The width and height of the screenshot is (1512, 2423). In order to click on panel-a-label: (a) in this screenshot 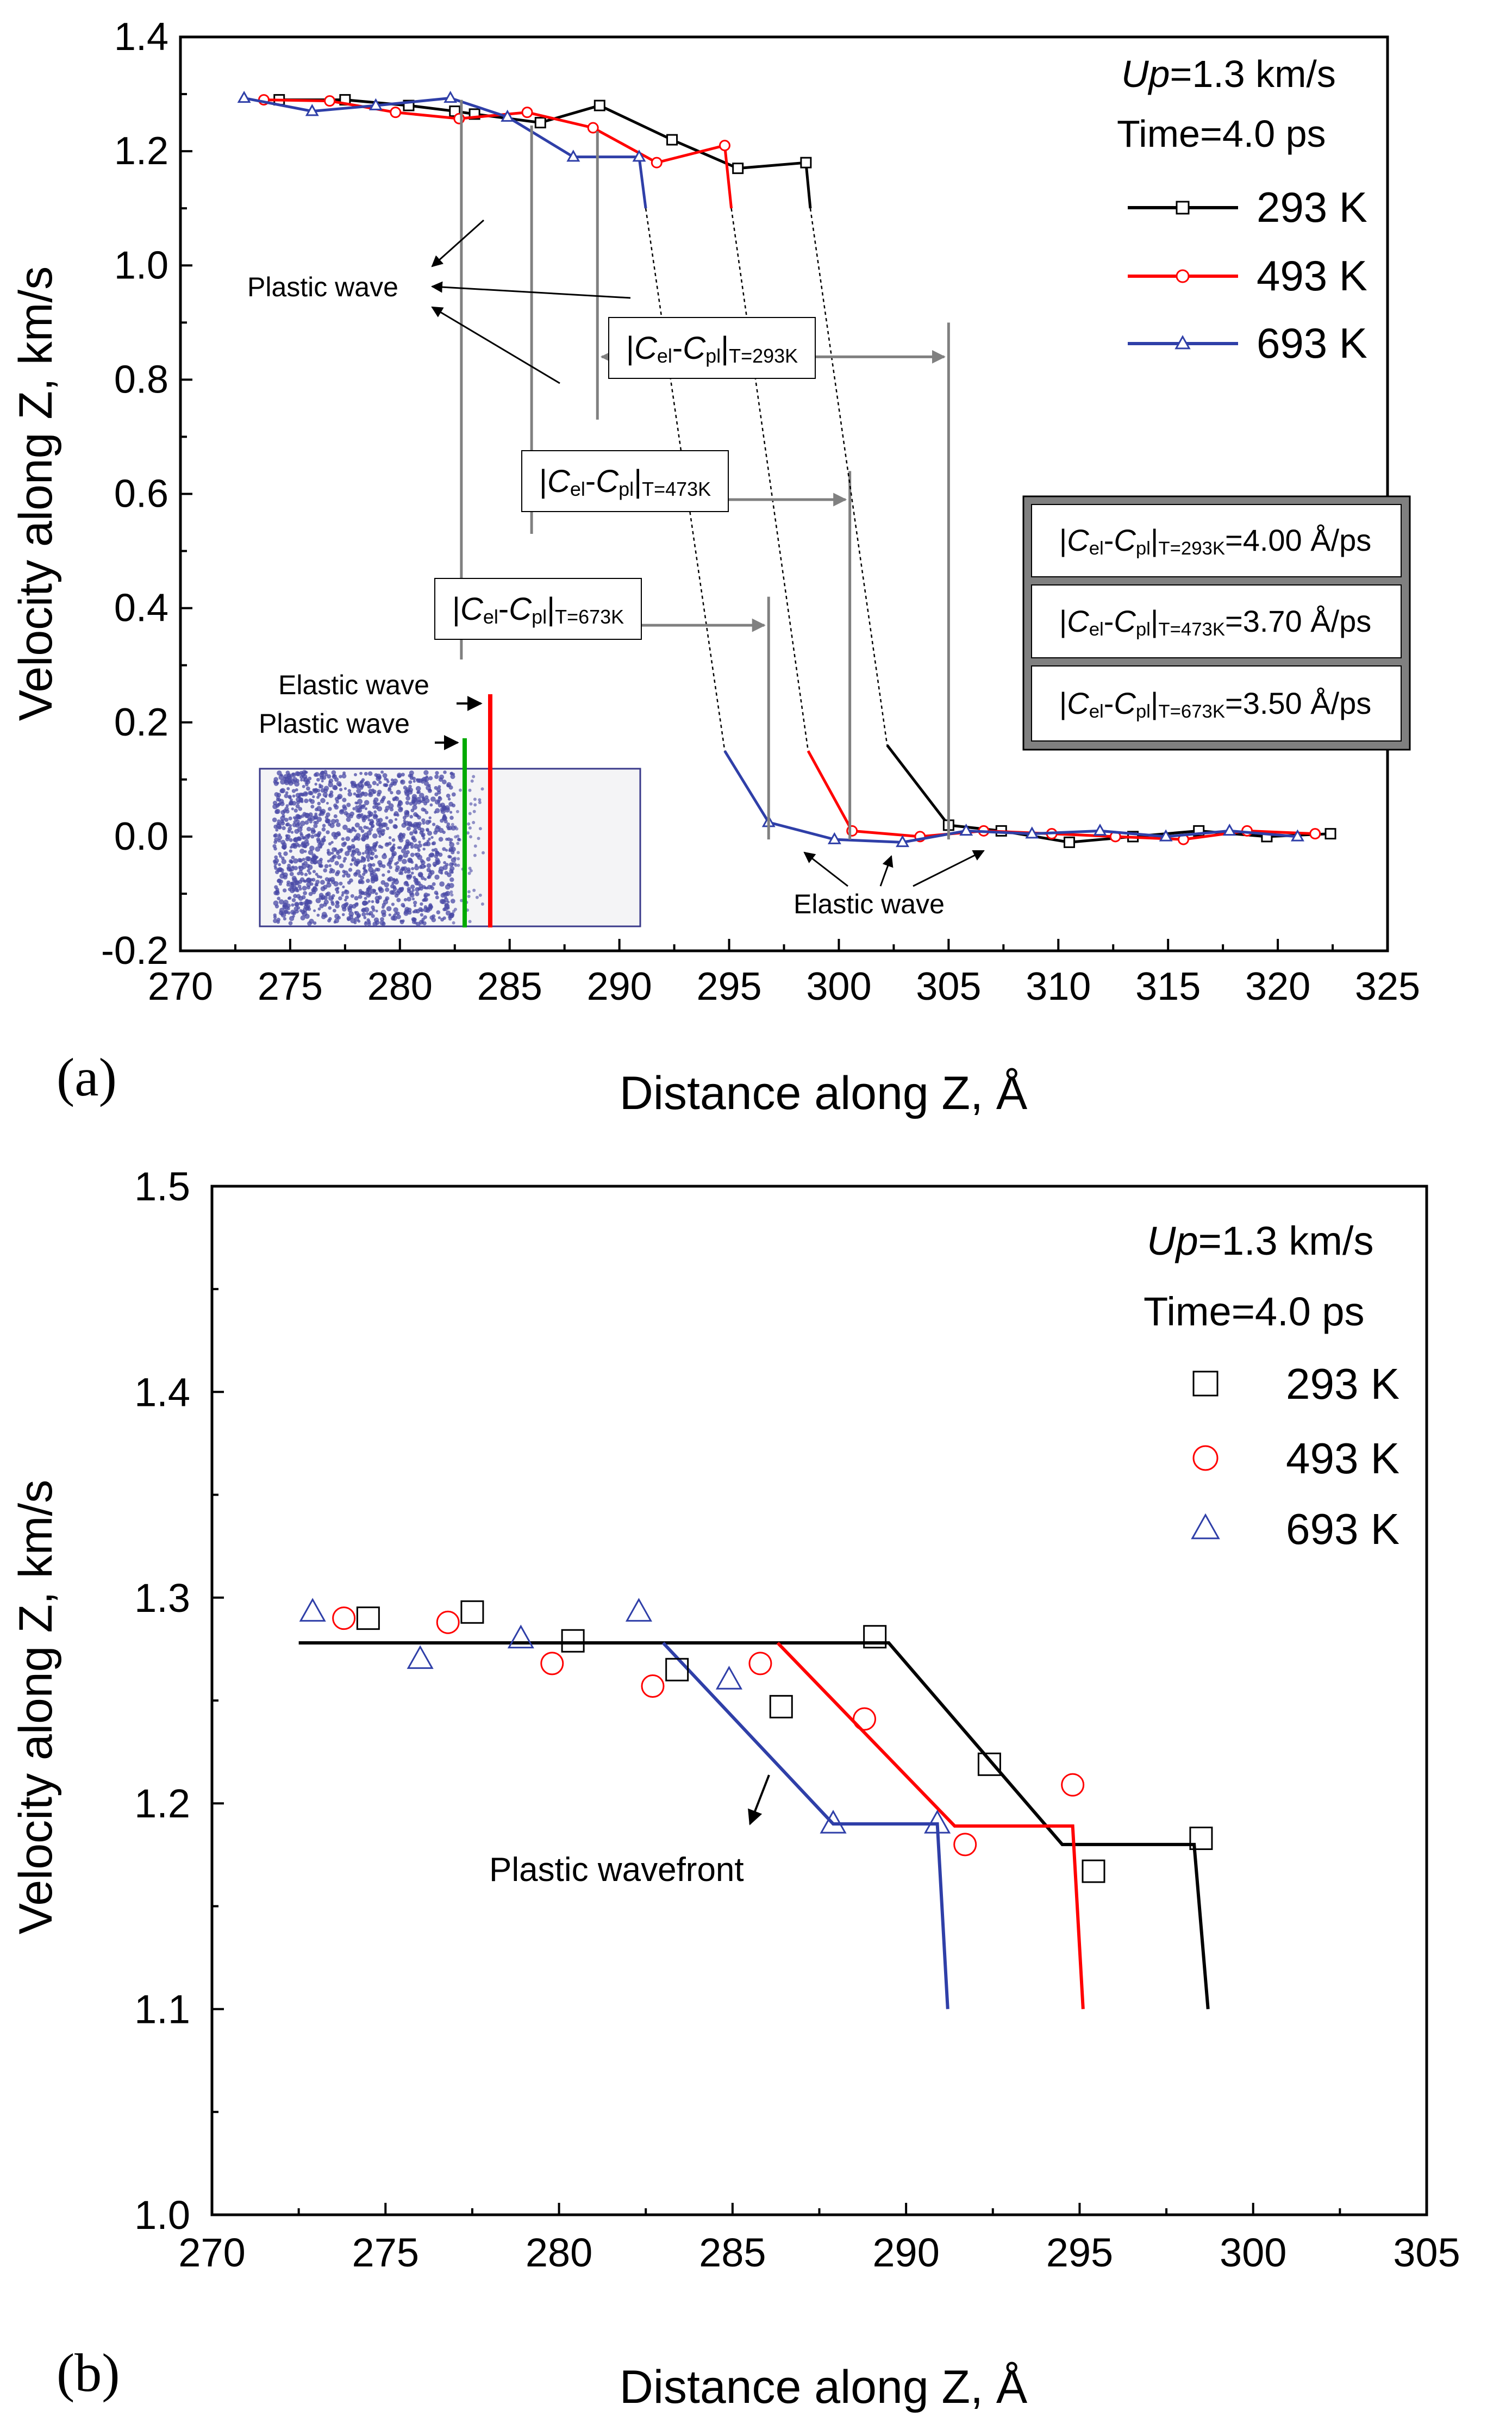, I will do `click(87, 1077)`.